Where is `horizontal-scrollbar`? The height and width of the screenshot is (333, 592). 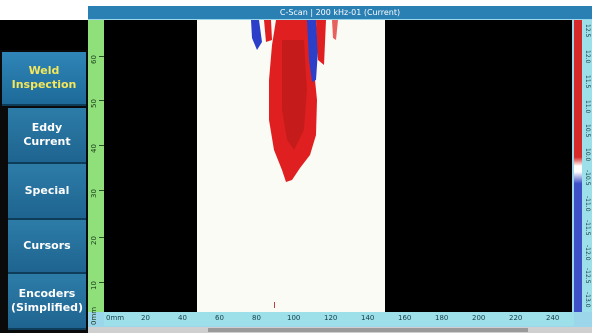 horizontal-scrollbar is located at coordinates (340, 330).